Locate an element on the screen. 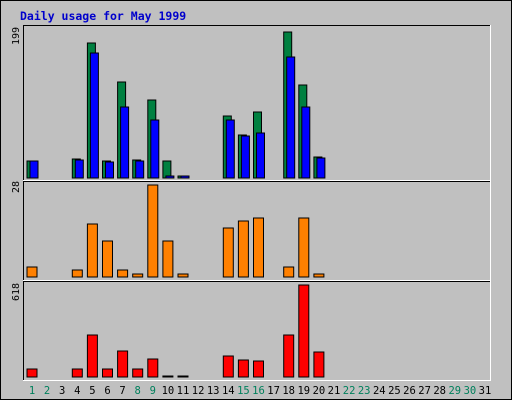 Image resolution: width=512 pixels, height=400 pixels. day-label-7: 7 is located at coordinates (122, 391).